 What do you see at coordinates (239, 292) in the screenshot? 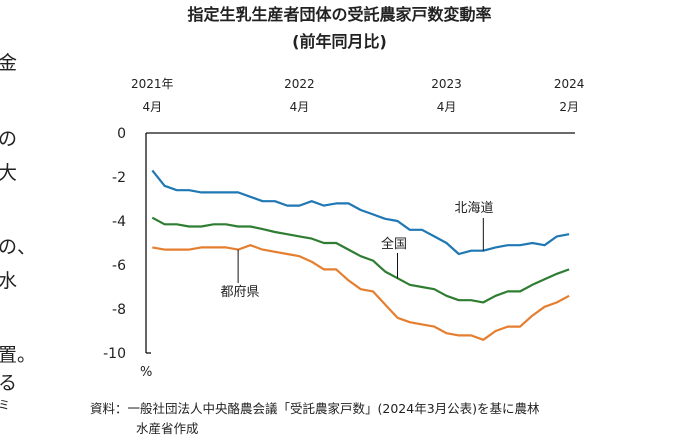
I see `series-label: 都府県` at bounding box center [239, 292].